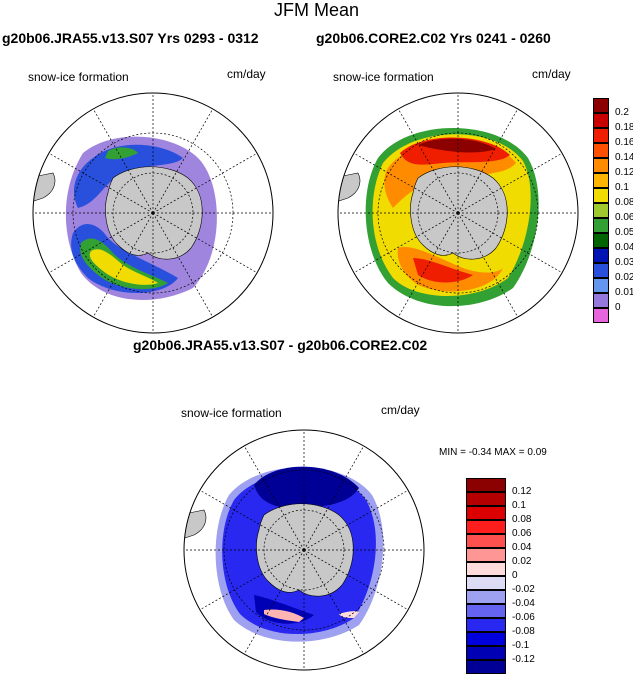 The width and height of the screenshot is (633, 676). I want to click on colorbar-bottom-tick-label: -0.1, so click(521, 645).